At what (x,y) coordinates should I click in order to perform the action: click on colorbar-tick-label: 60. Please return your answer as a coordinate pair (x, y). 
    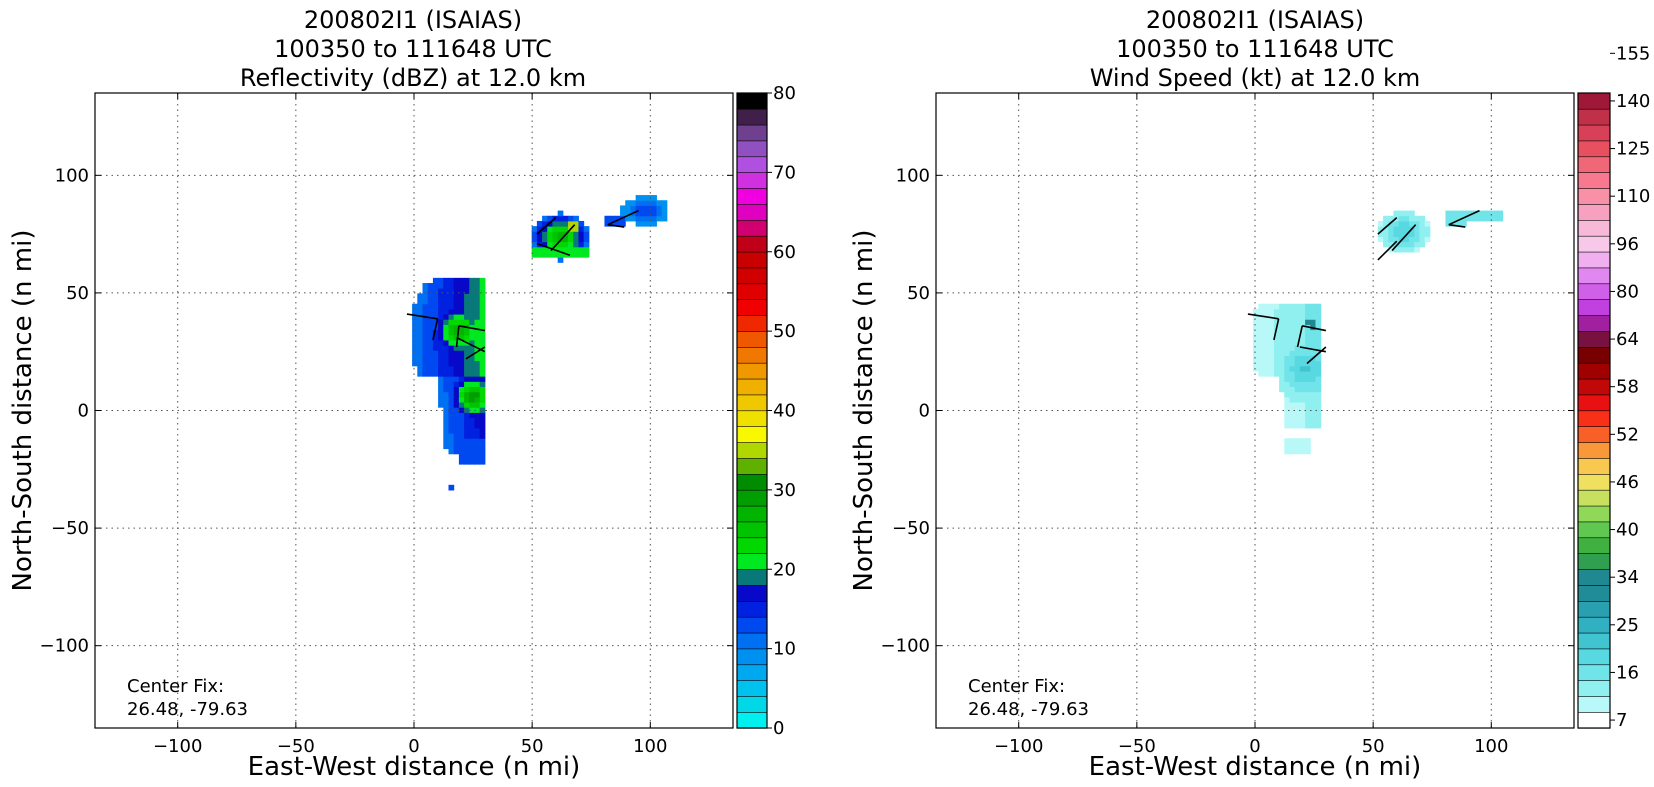
    Looking at the image, I should click on (784, 252).